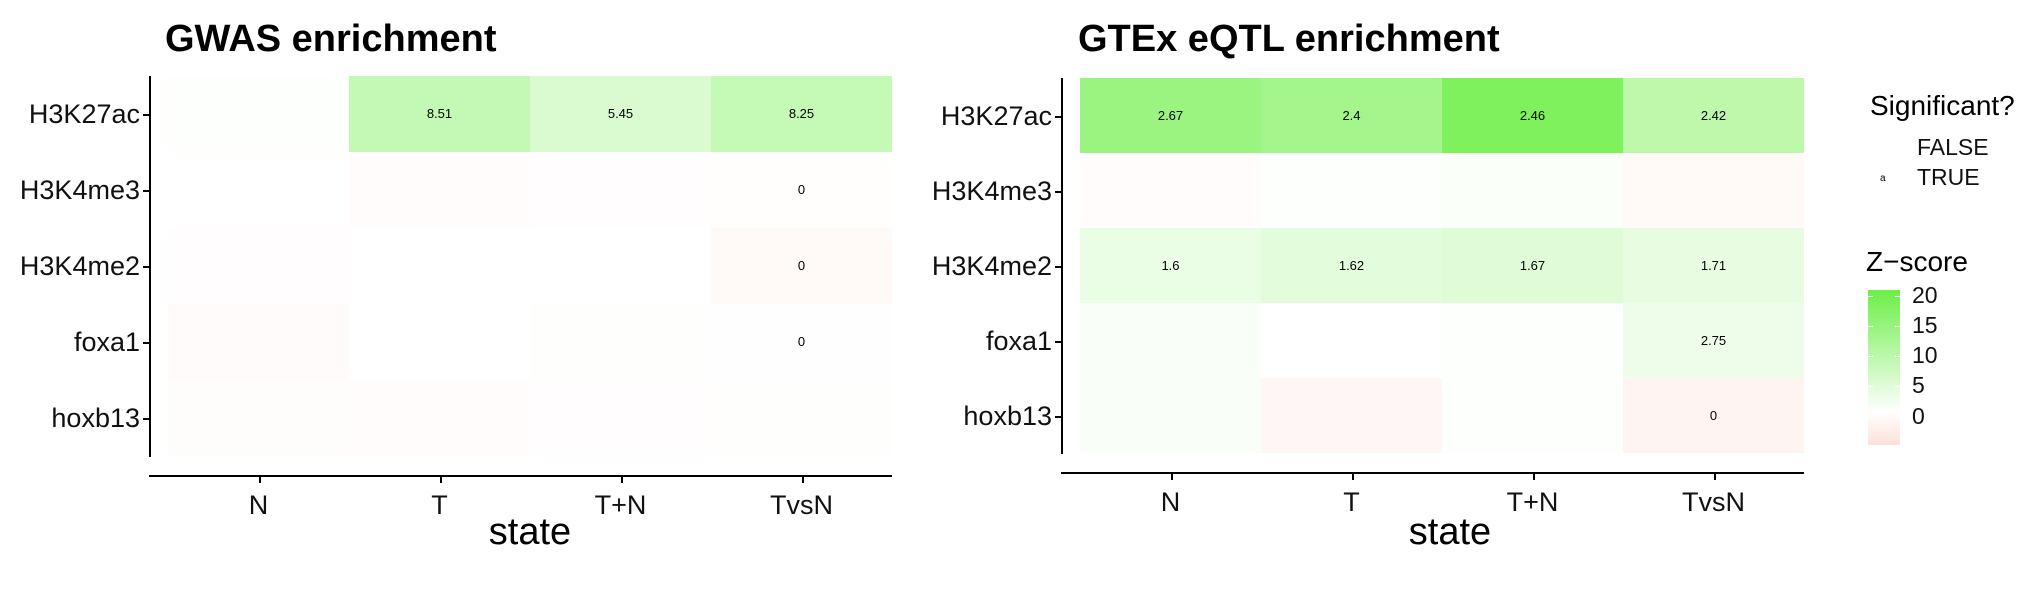 This screenshot has height=590, width=2032. I want to click on gtex-cell-label-r0-c2: 2.46, so click(1532, 115).